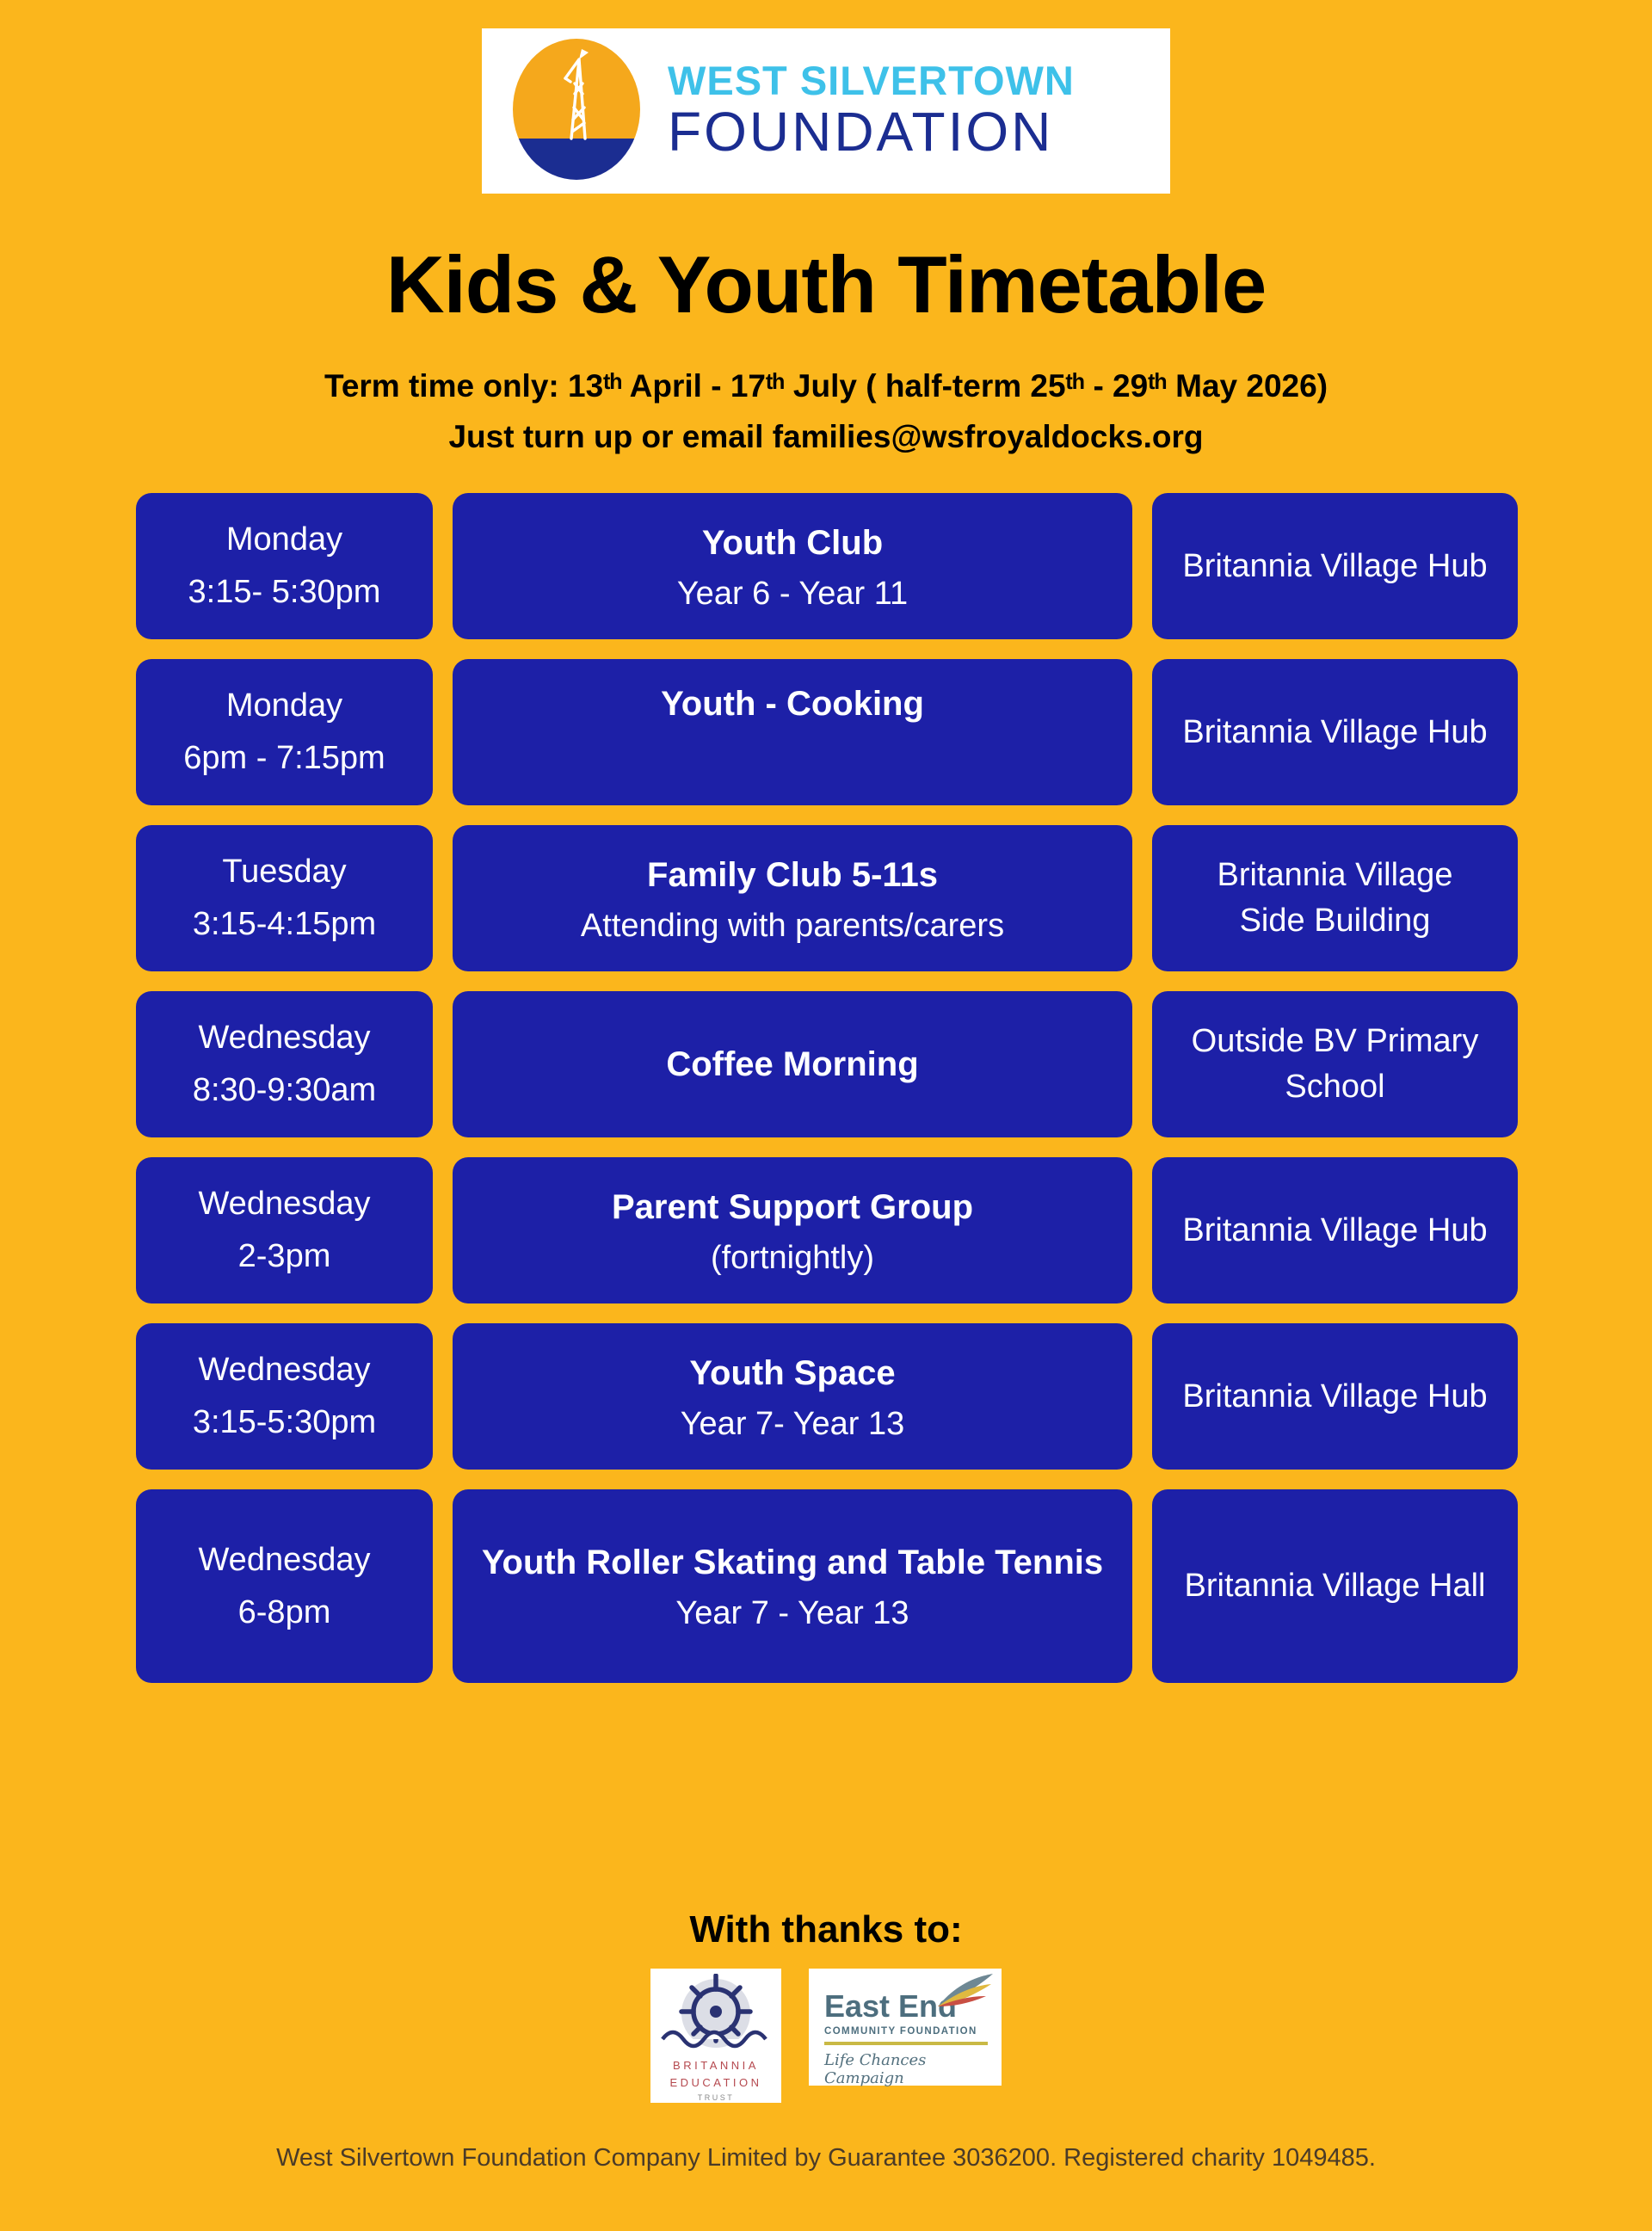  Describe the element at coordinates (1335, 1230) in the screenshot. I see `timetable-row5-location: Britannia Village Hub` at that location.